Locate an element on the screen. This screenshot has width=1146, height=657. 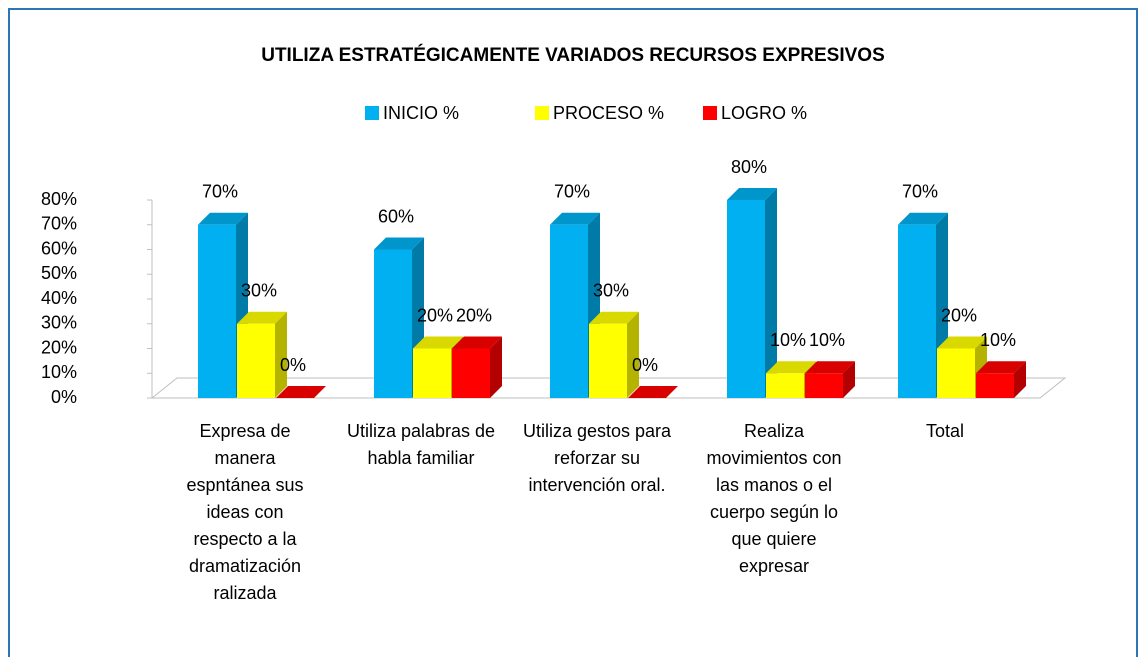
data-label: 60% is located at coordinates (396, 216).